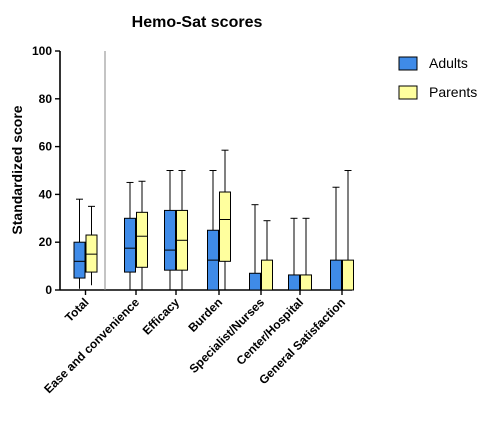 The width and height of the screenshot is (485, 422). Describe the element at coordinates (206, 315) in the screenshot. I see `x-tick-label: Burden` at that location.